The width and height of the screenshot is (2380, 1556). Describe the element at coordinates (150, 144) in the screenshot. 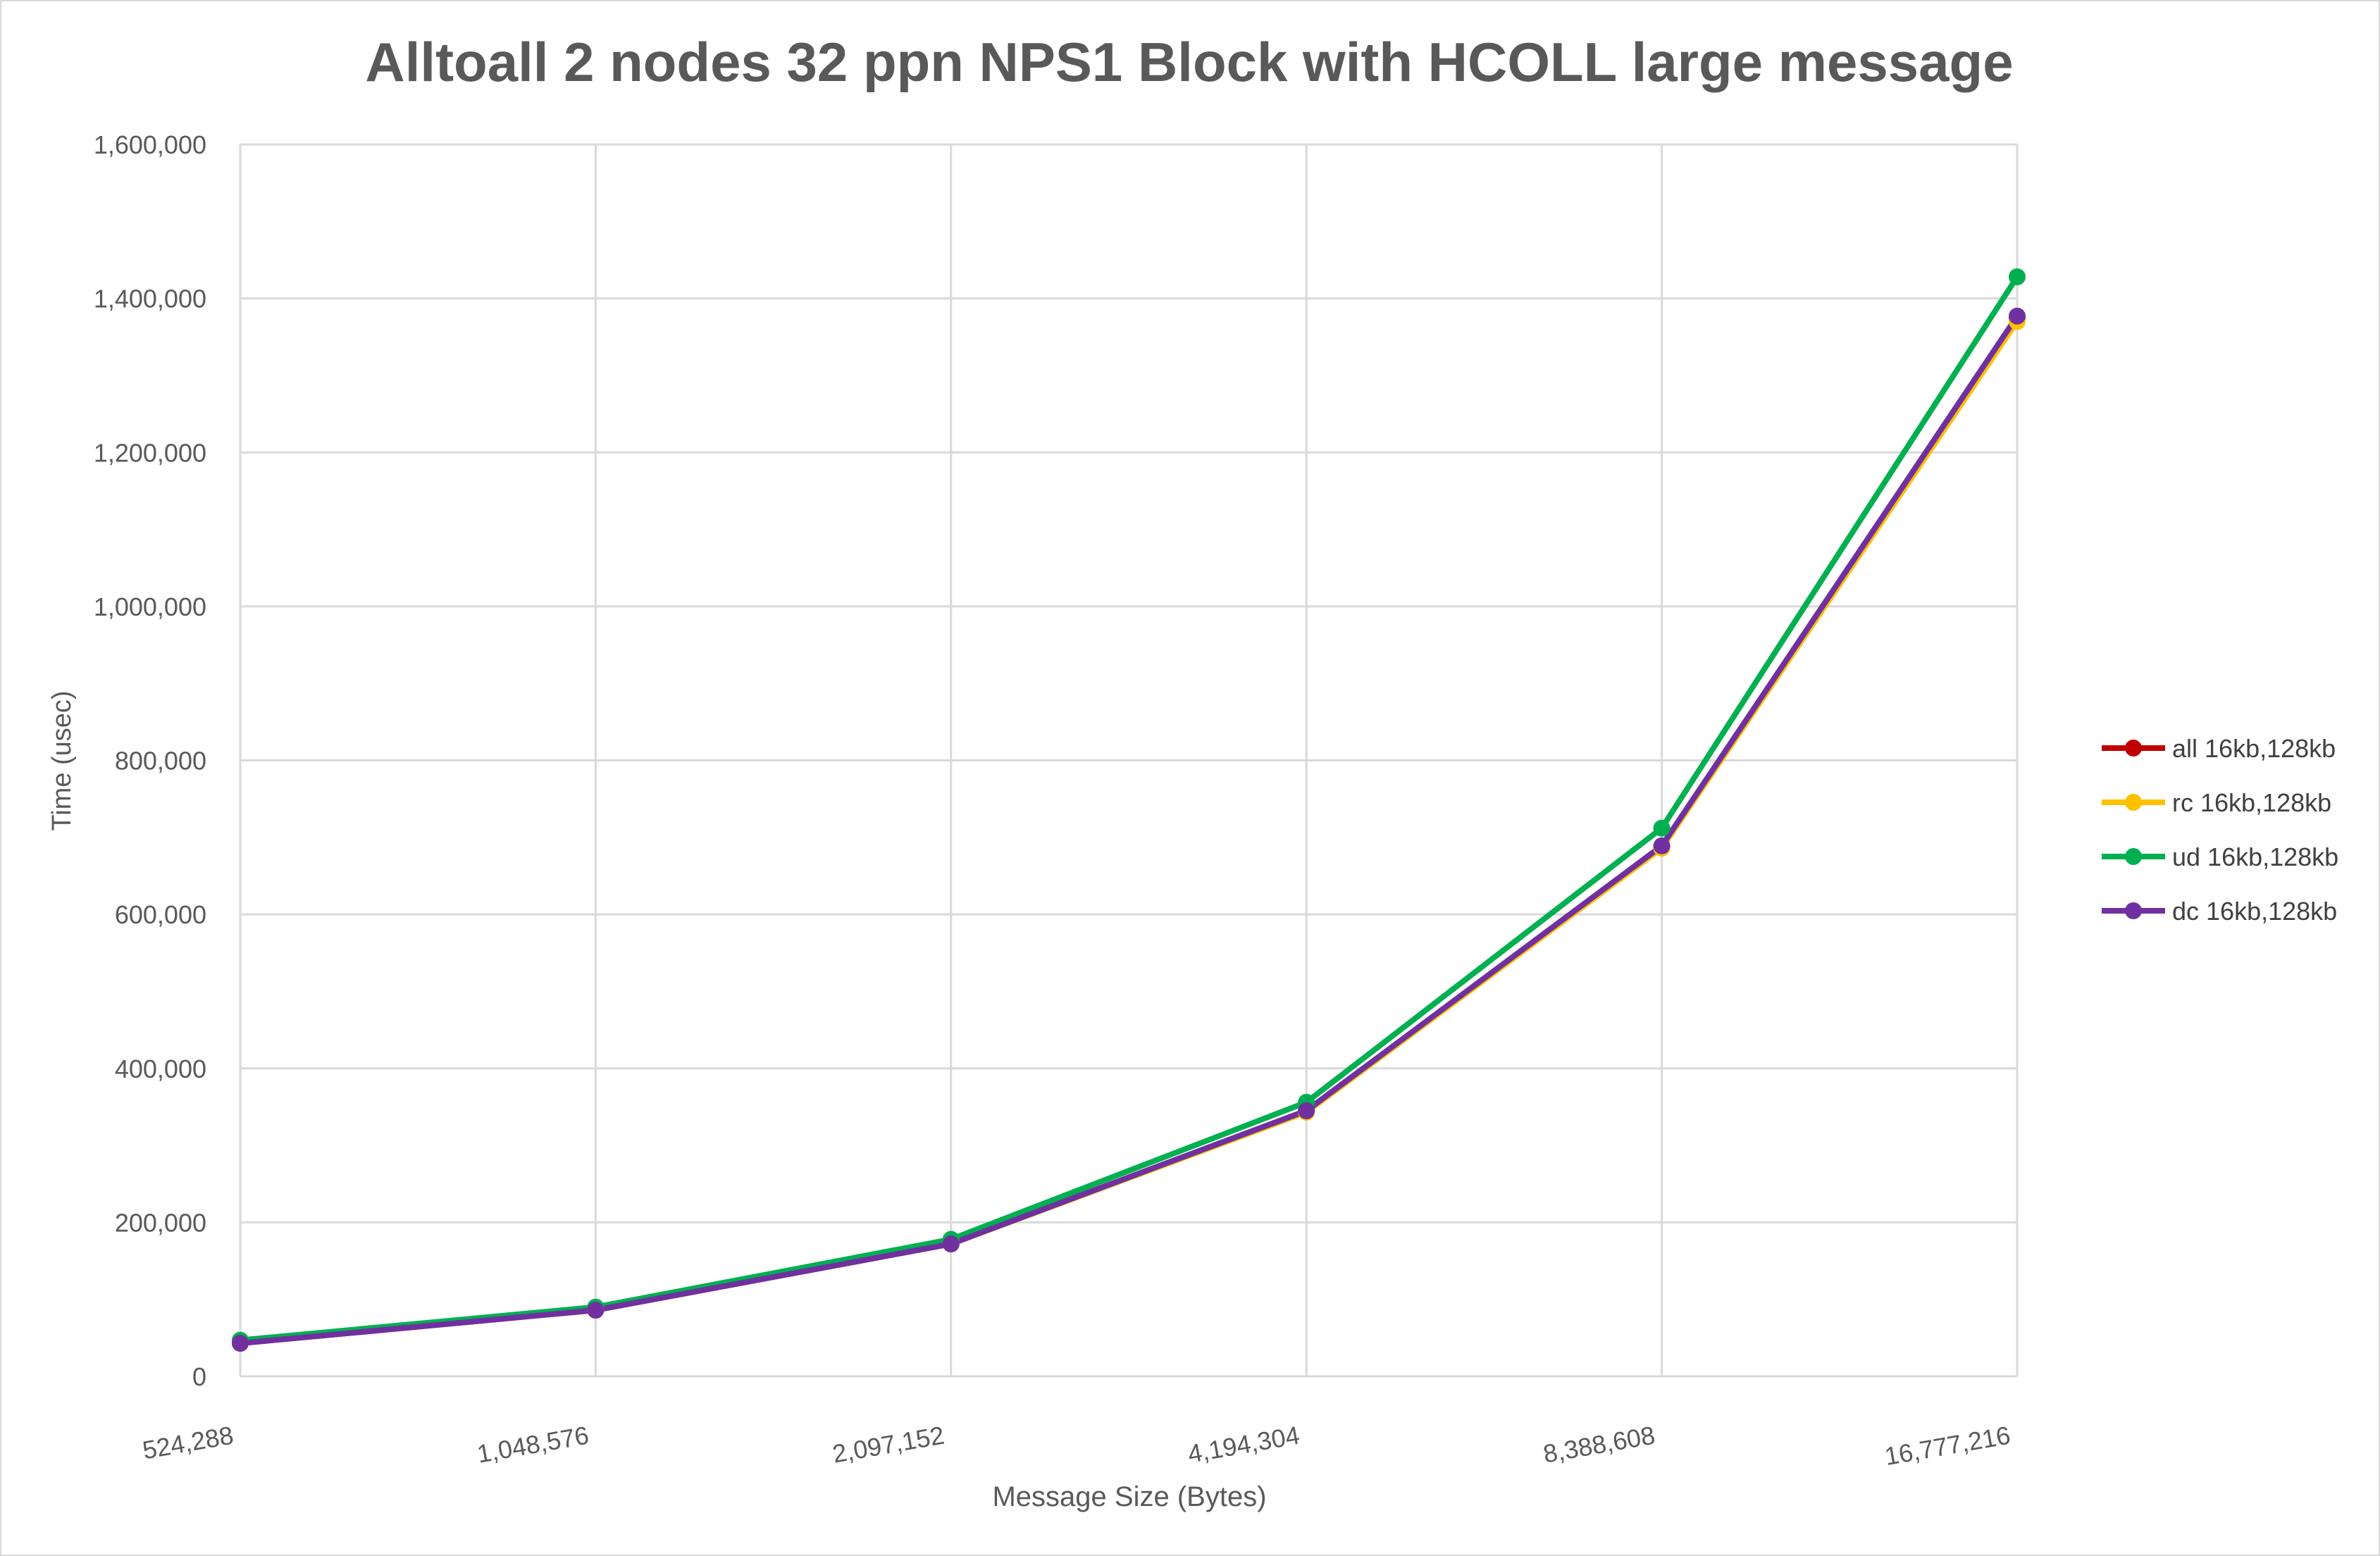

I see `y-tick-label: 1,600,000` at that location.